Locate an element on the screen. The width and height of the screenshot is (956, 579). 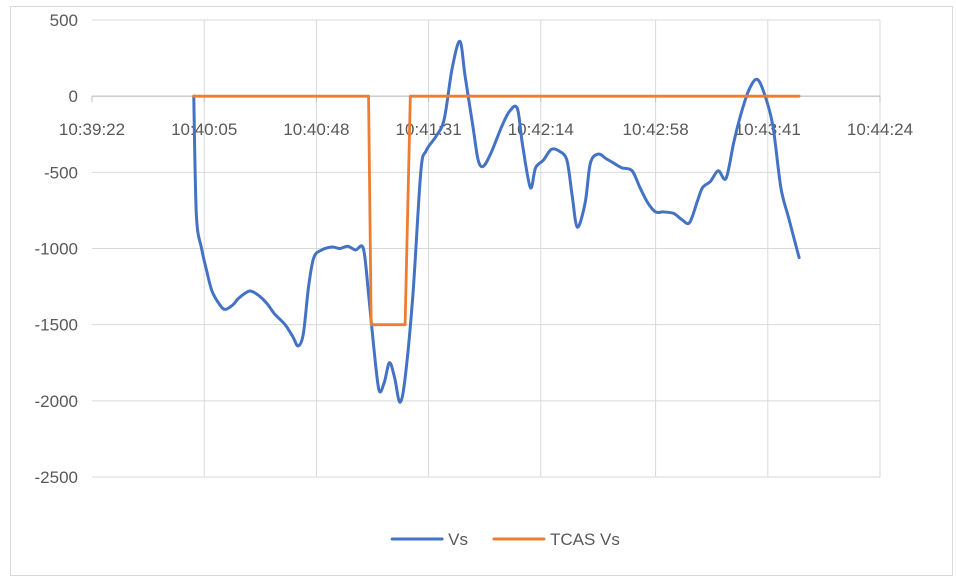
legend: Vs TCAS Vs is located at coordinates (505, 539).